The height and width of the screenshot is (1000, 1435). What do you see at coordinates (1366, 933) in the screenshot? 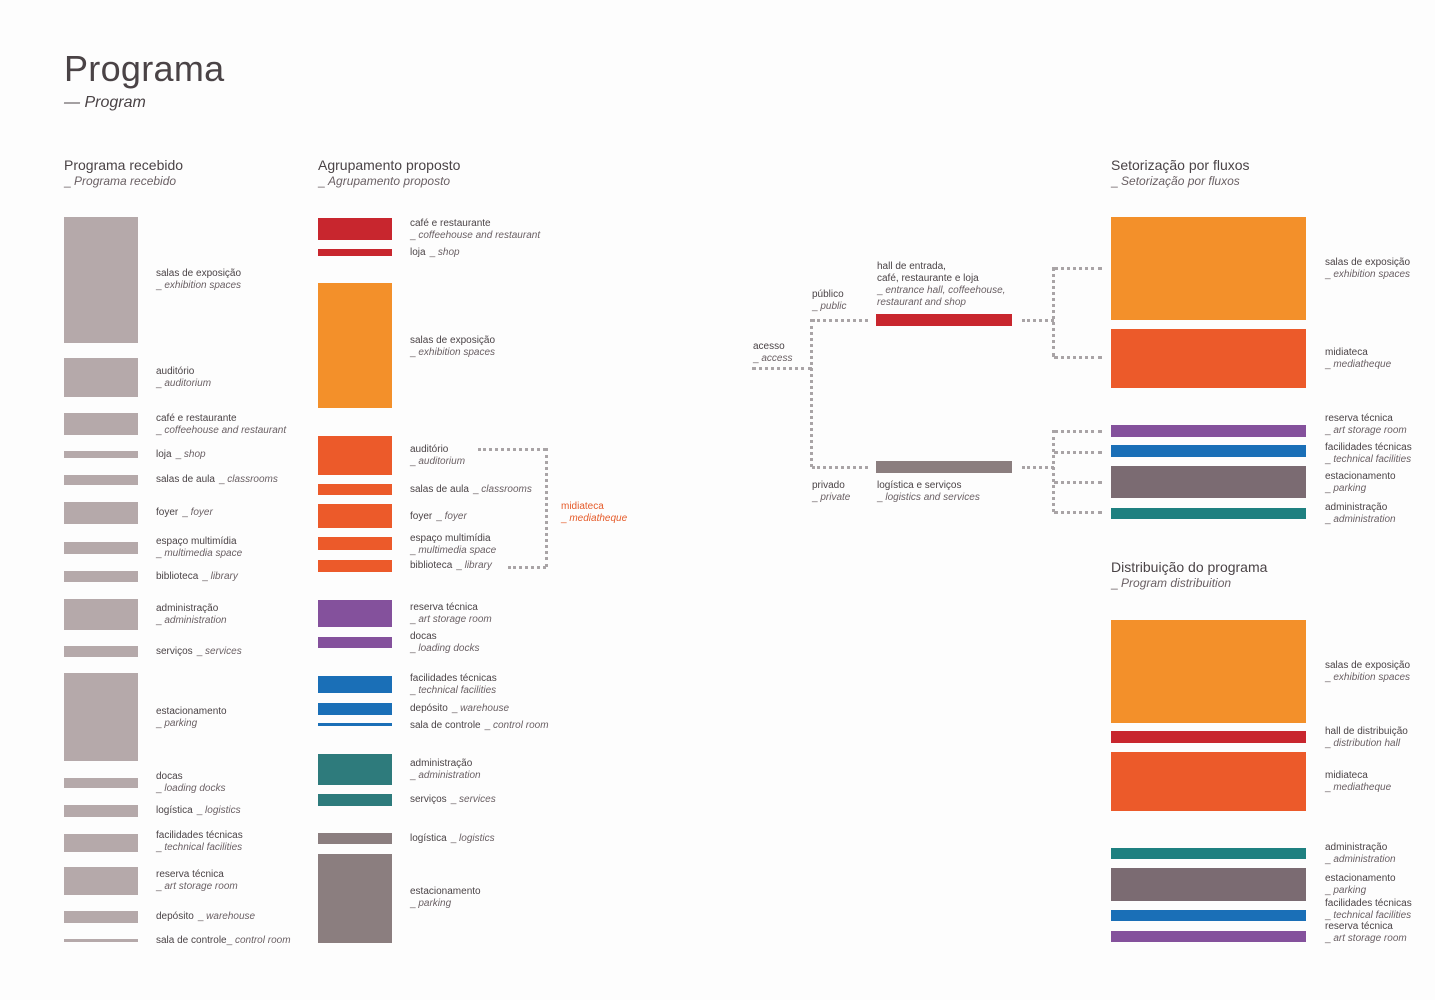
I see `distribution-label-storage: reserva técnicaart storage room` at bounding box center [1366, 933].